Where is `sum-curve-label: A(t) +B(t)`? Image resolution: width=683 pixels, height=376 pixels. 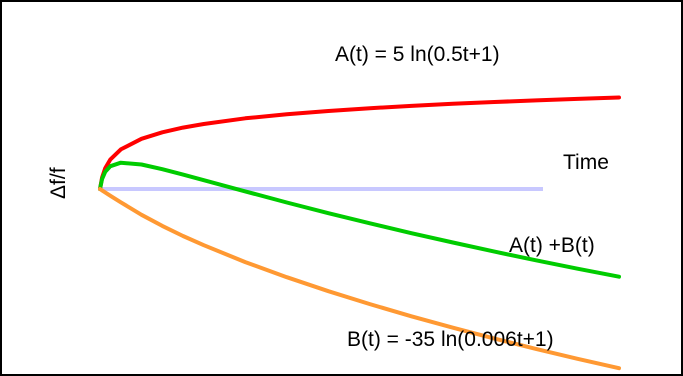 sum-curve-label: A(t) +B(t) is located at coordinates (552, 245).